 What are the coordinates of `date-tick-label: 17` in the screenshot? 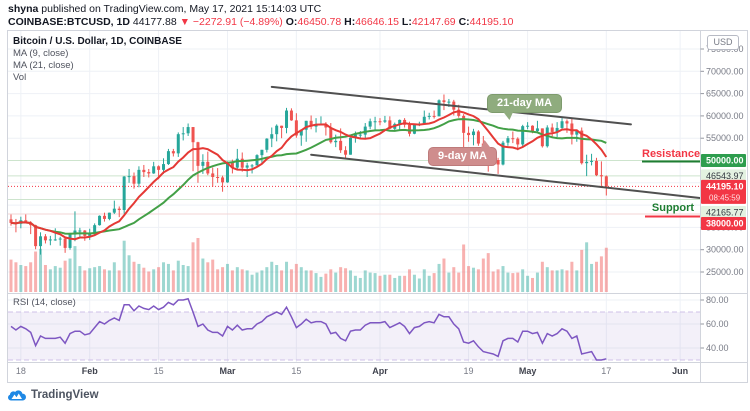 It's located at (606, 371).